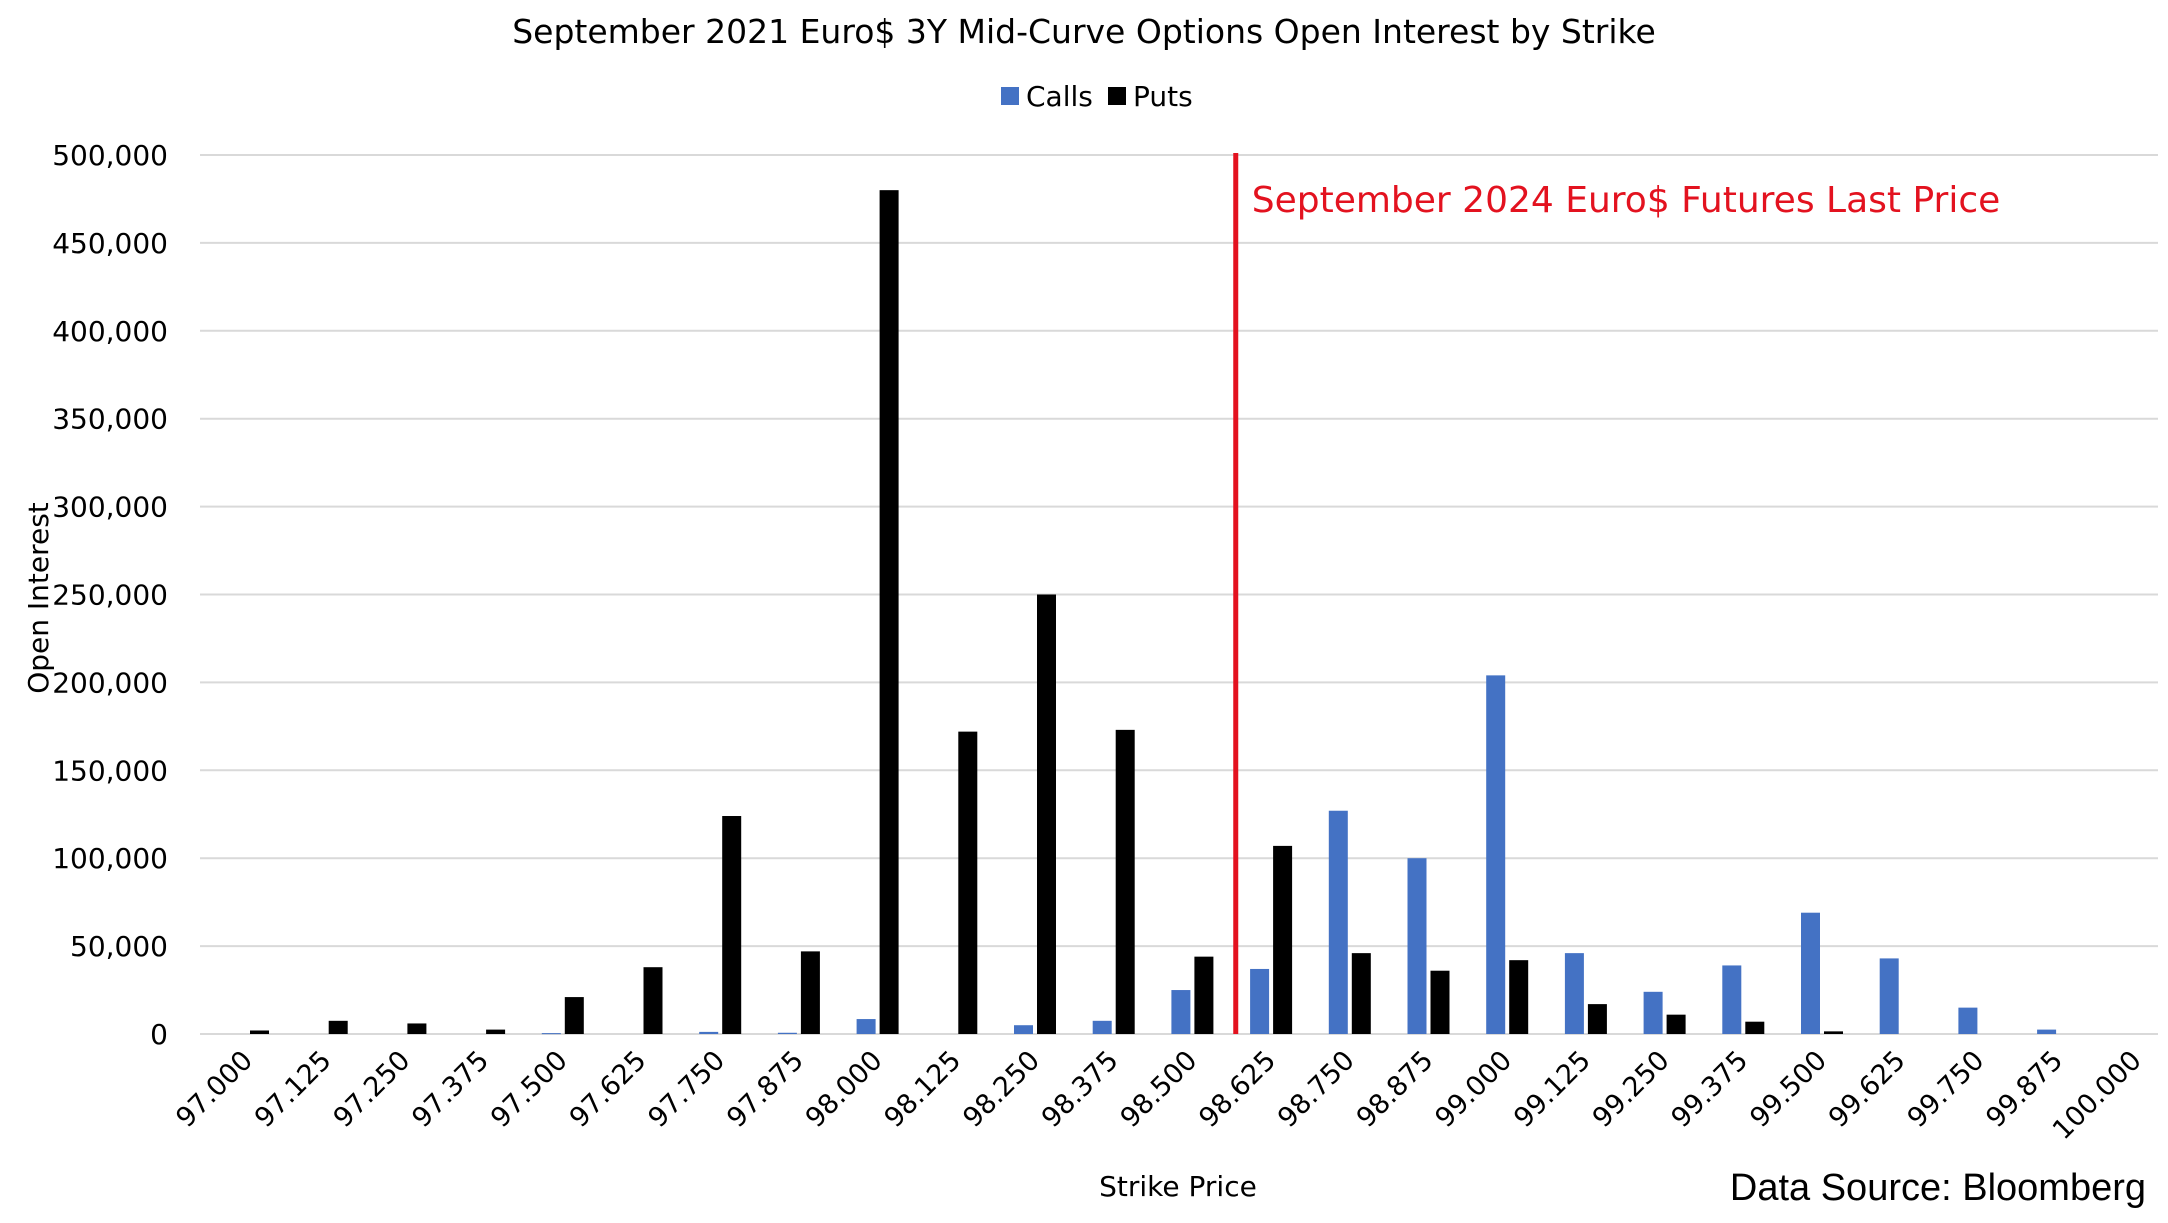 Image resolution: width=2168 pixels, height=1223 pixels. Describe the element at coordinates (372, 1089) in the screenshot. I see `x-tick-label: 97.250` at that location.